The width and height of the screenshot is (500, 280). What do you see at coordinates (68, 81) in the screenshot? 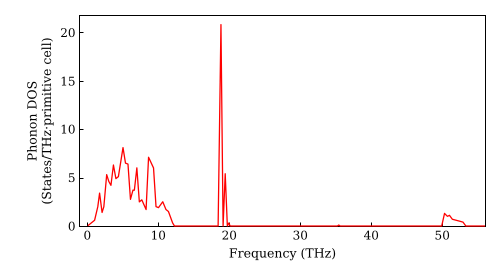
I see `y-tick-label: 15` at bounding box center [68, 81].